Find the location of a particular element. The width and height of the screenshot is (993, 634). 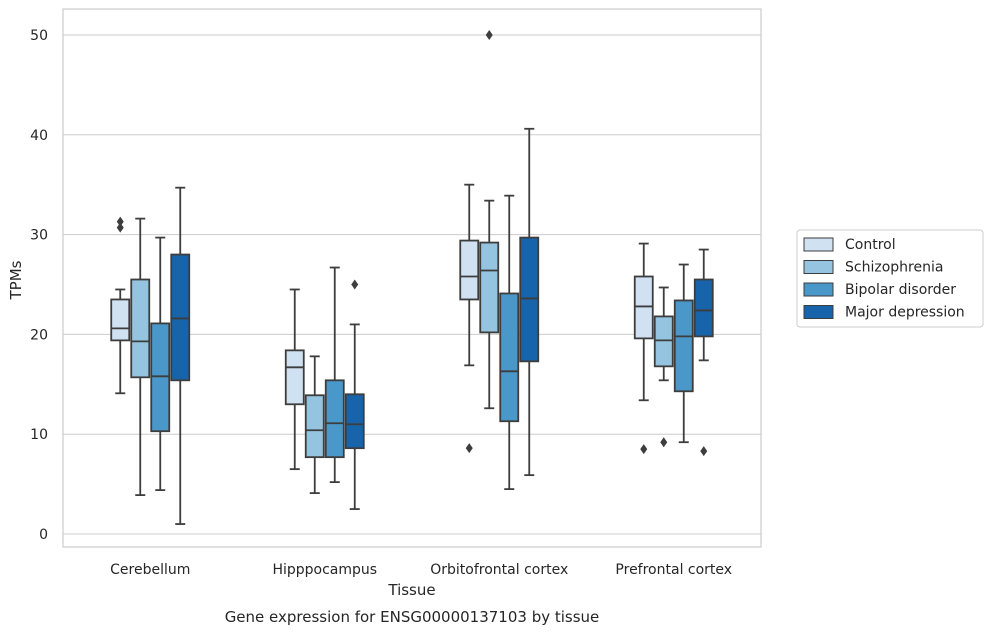

y-tick-label: 20 is located at coordinates (39, 335).